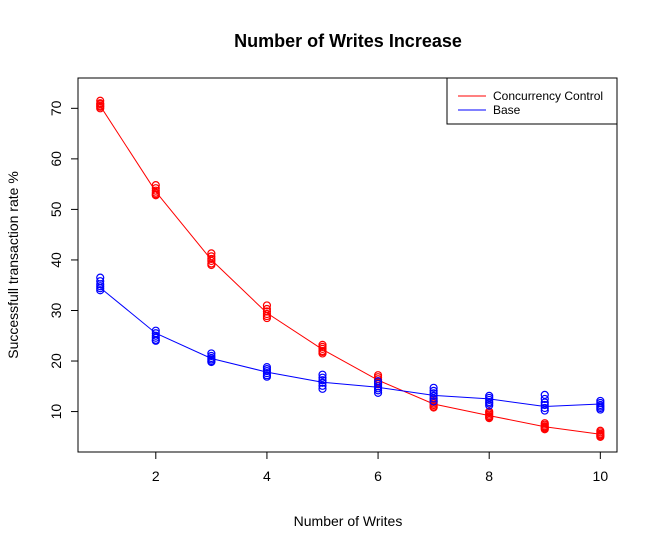  Describe the element at coordinates (378, 476) in the screenshot. I see `x-tick-label: 6` at that location.